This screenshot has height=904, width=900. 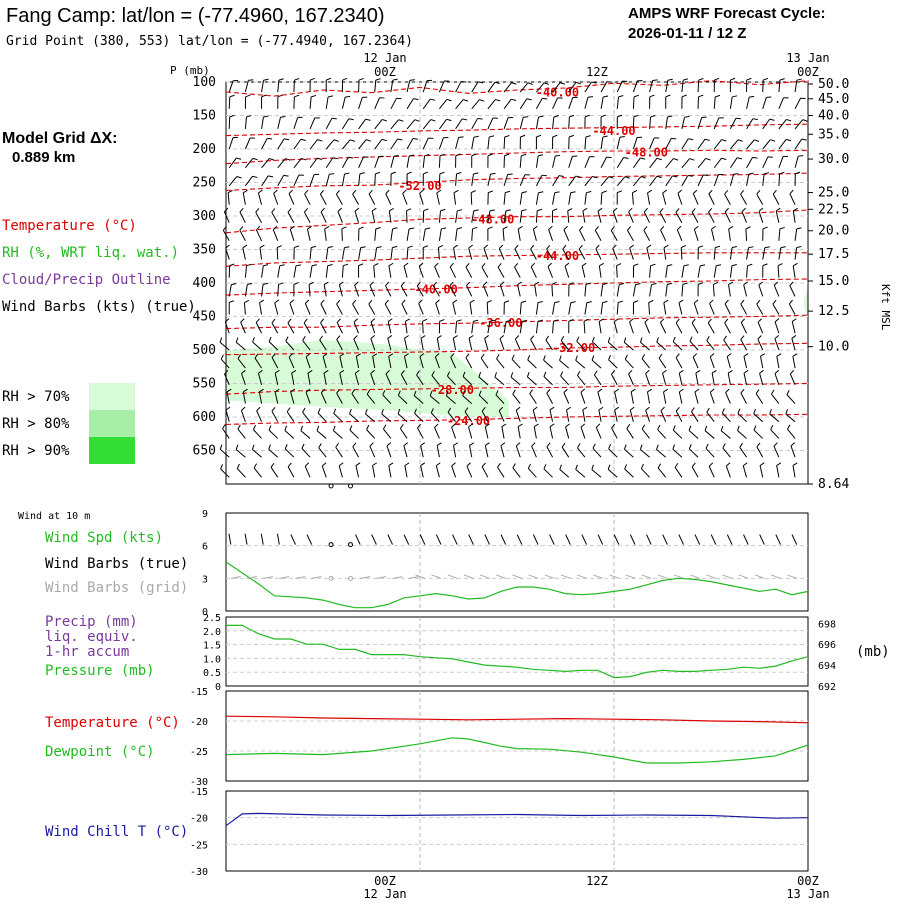 What do you see at coordinates (36, 424) in the screenshot?
I see `legend-rh80: RH > 80%` at bounding box center [36, 424].